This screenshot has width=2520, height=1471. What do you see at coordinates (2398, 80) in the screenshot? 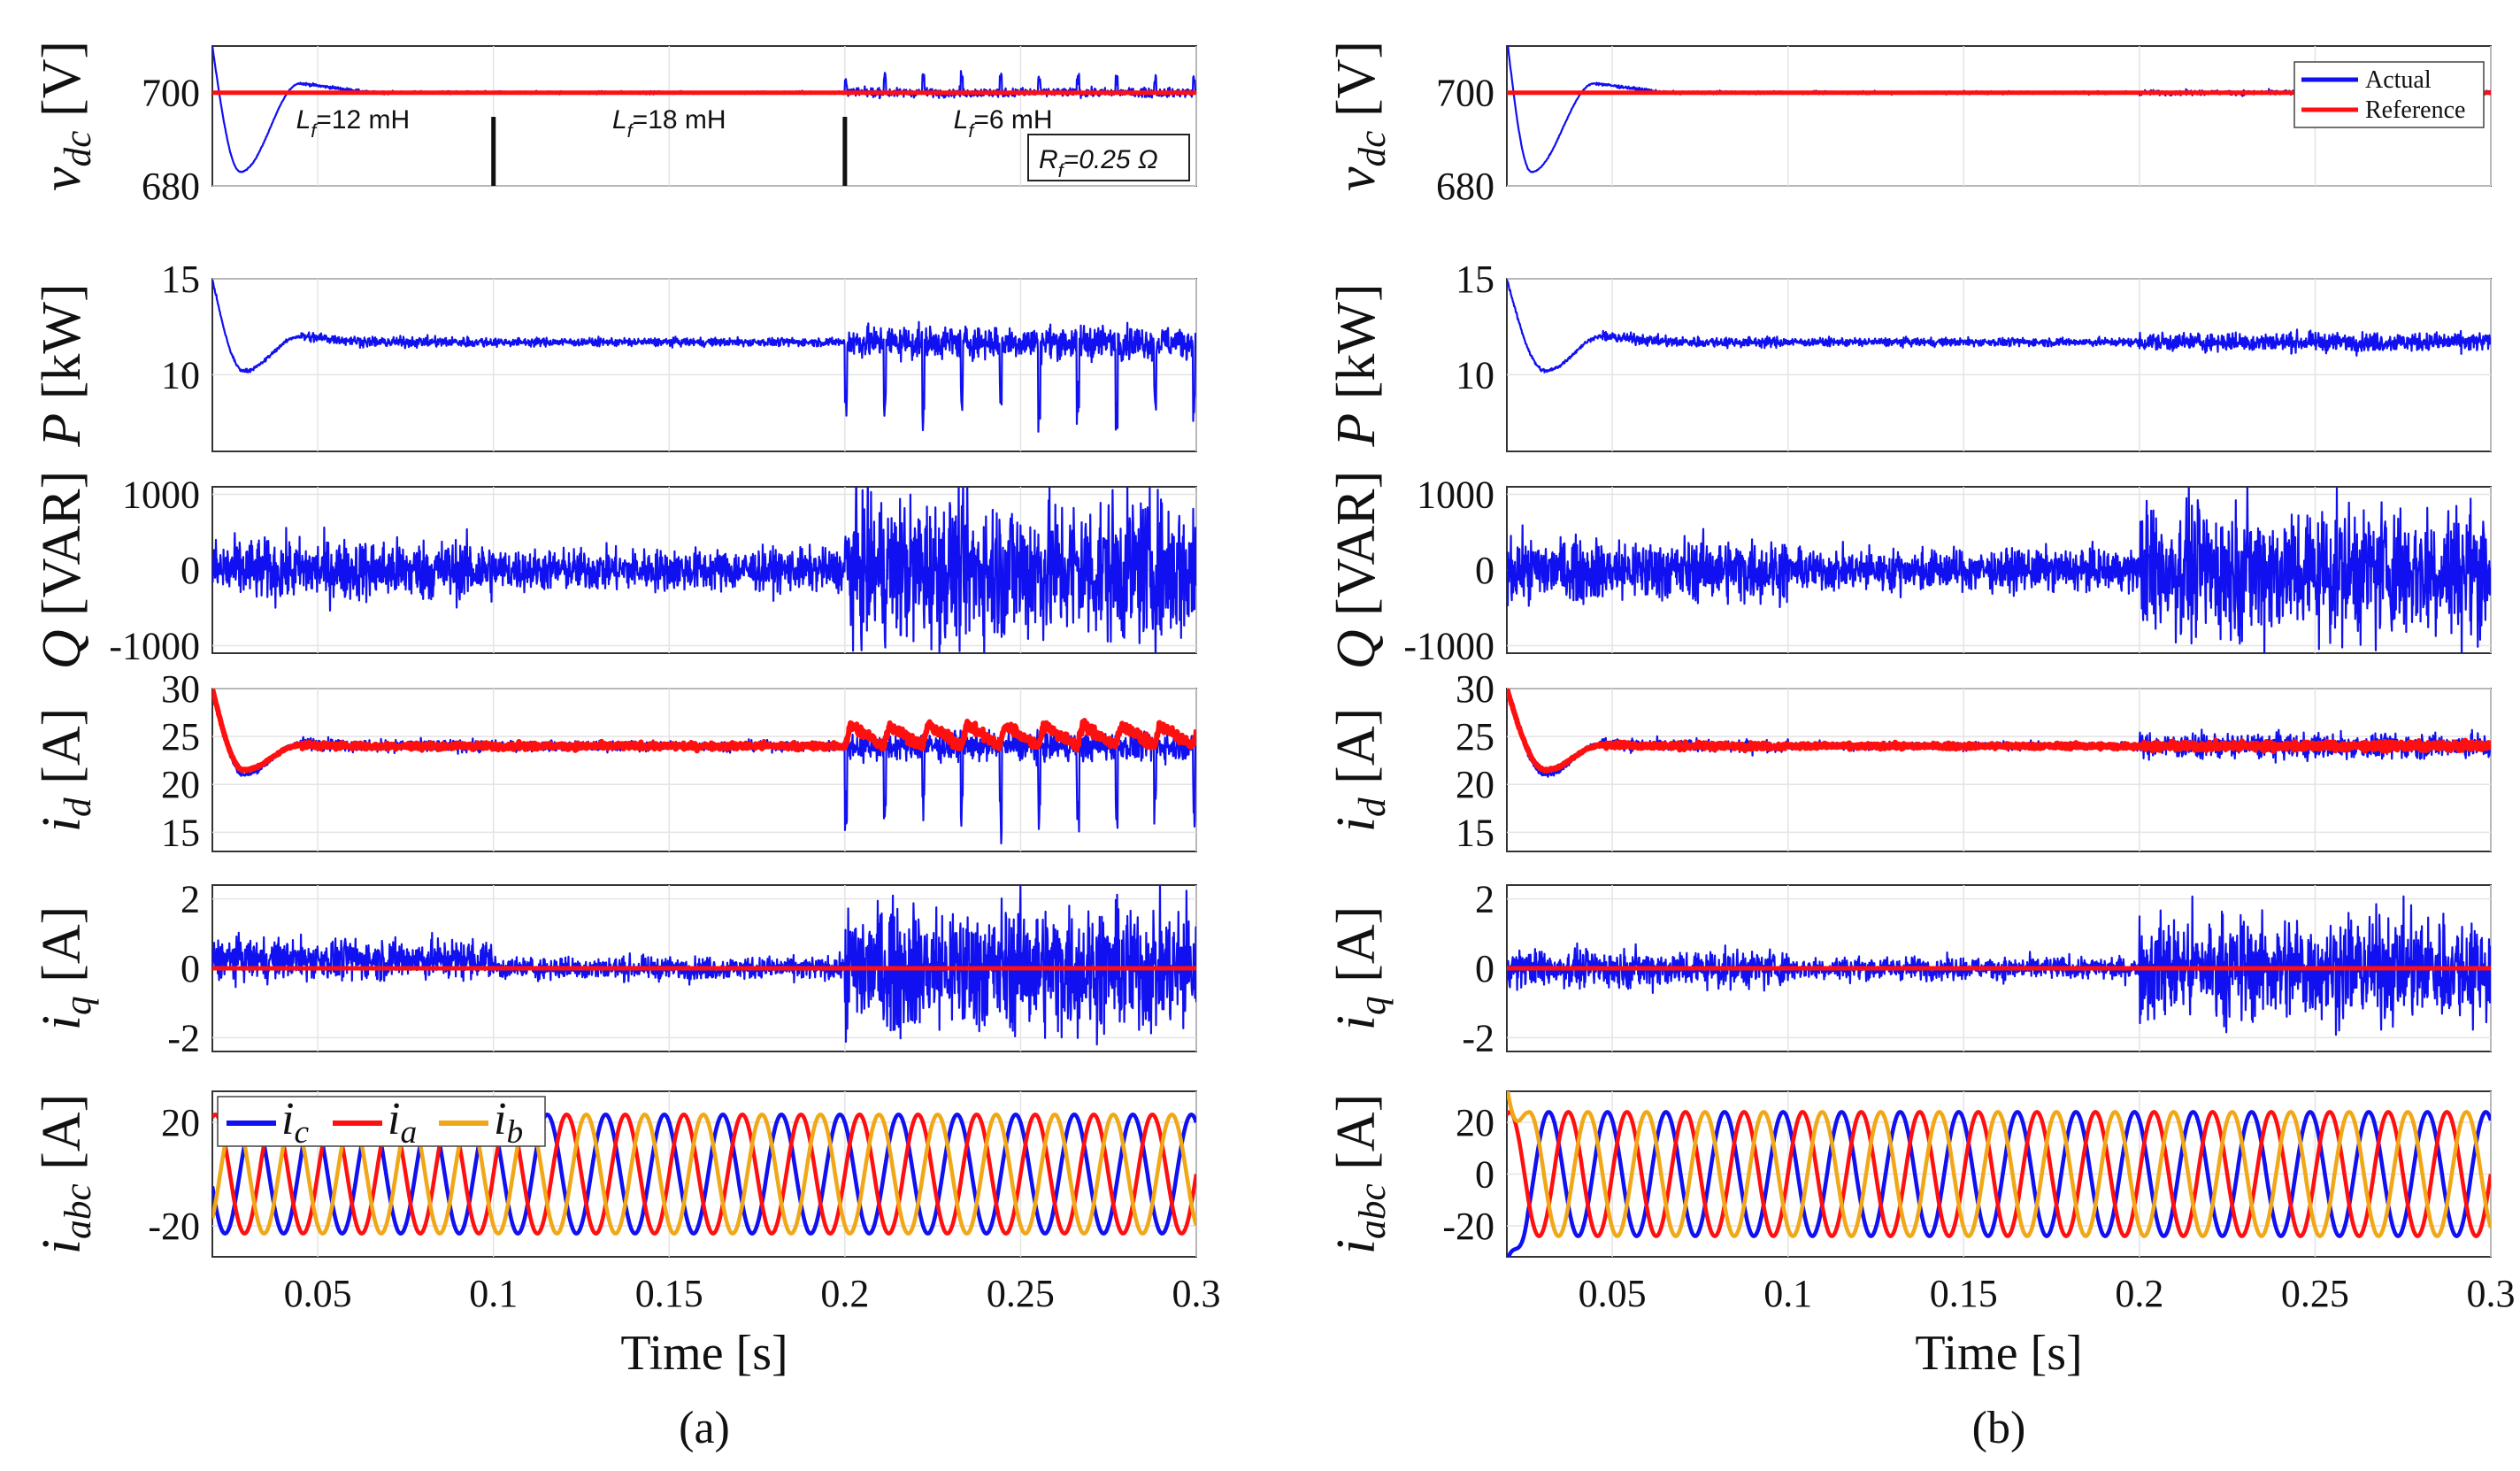
I see `legend-label: Actual` at bounding box center [2398, 80].